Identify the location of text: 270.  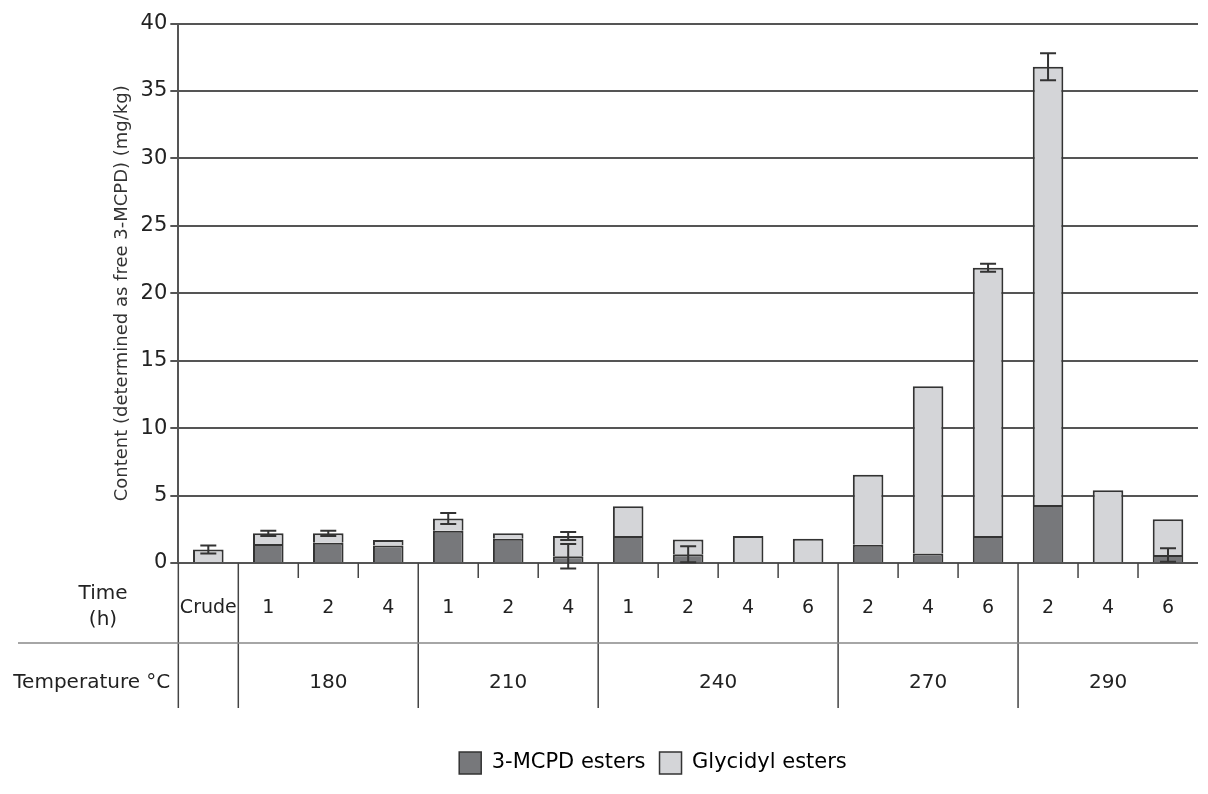
(928, 681).